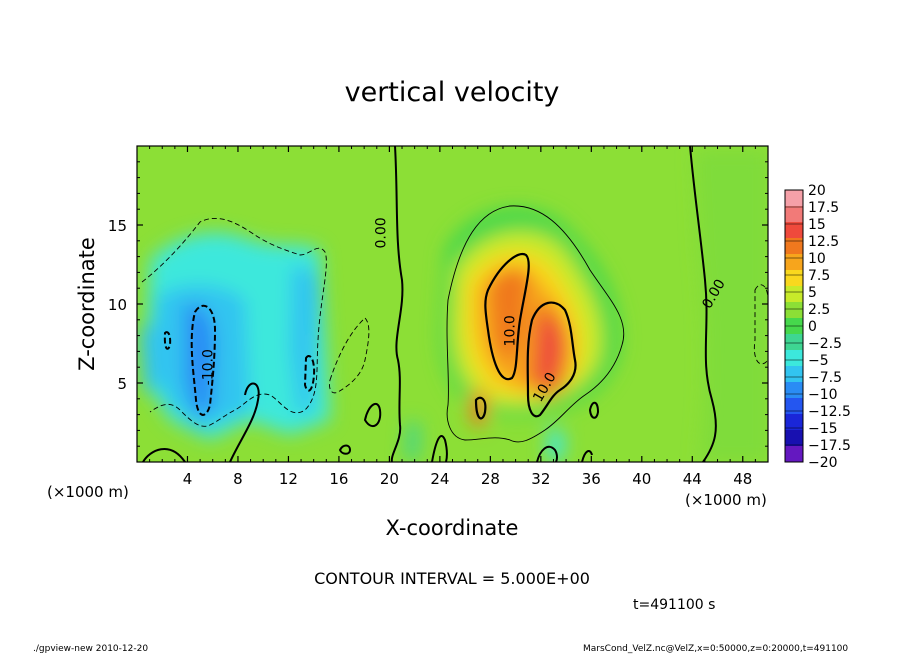  What do you see at coordinates (819, 310) in the screenshot?
I see `colorbar-label: 2.5` at bounding box center [819, 310].